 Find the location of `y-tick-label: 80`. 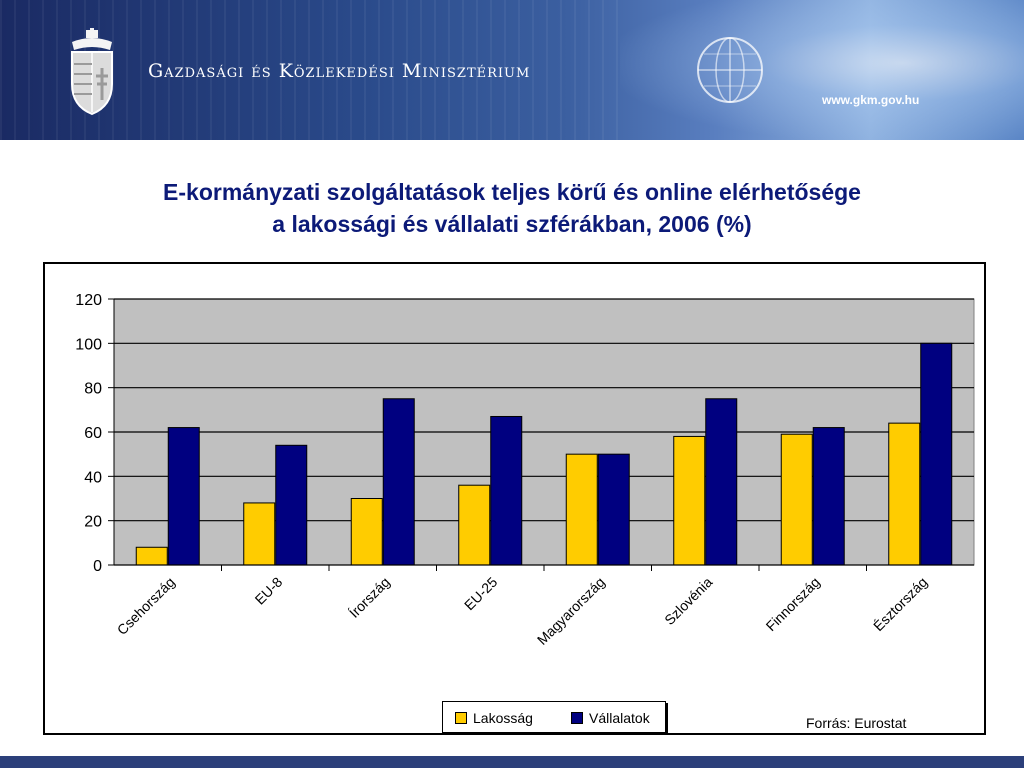

y-tick-label: 80 is located at coordinates (93, 389).